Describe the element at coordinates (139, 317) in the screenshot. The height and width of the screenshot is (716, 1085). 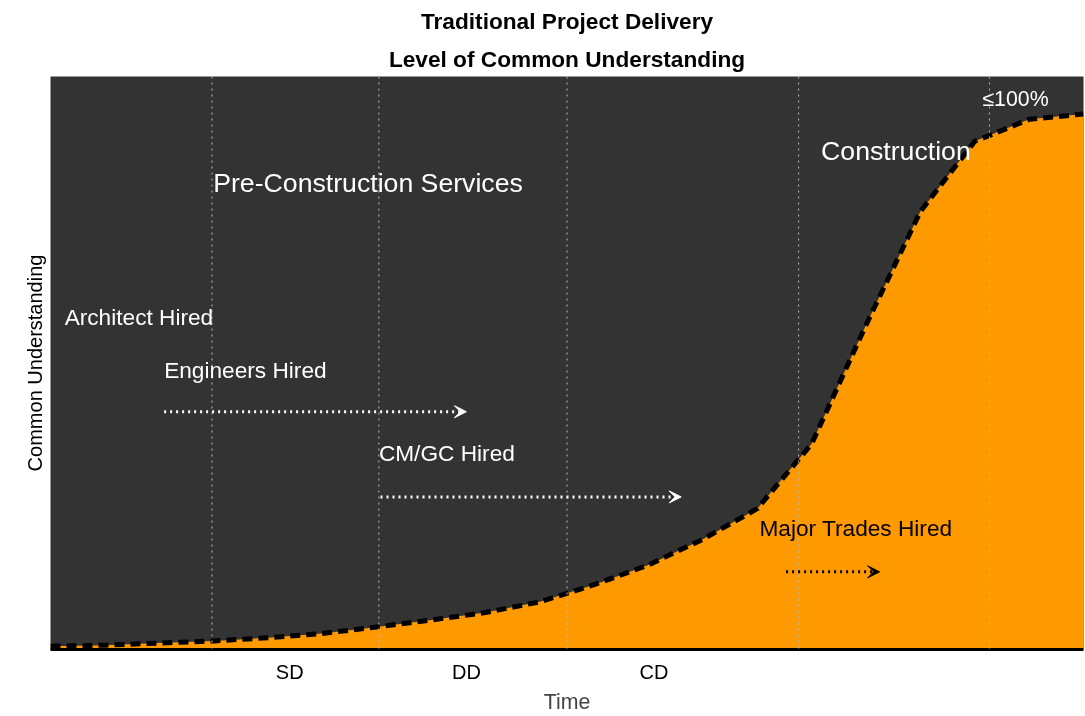
I see `annotation: Architect Hired` at that location.